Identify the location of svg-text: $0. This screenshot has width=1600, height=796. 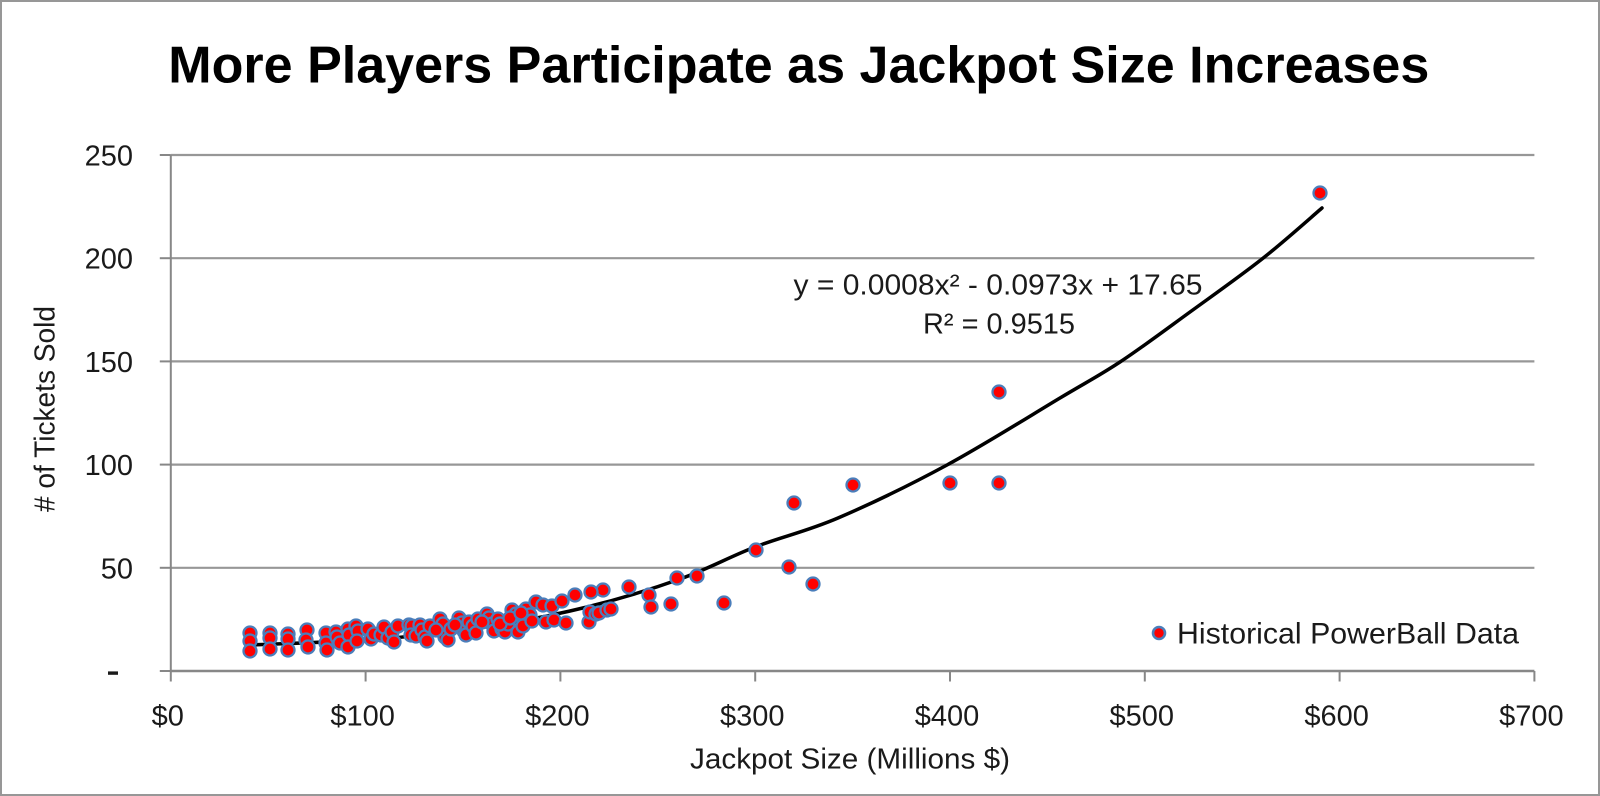
(168, 717).